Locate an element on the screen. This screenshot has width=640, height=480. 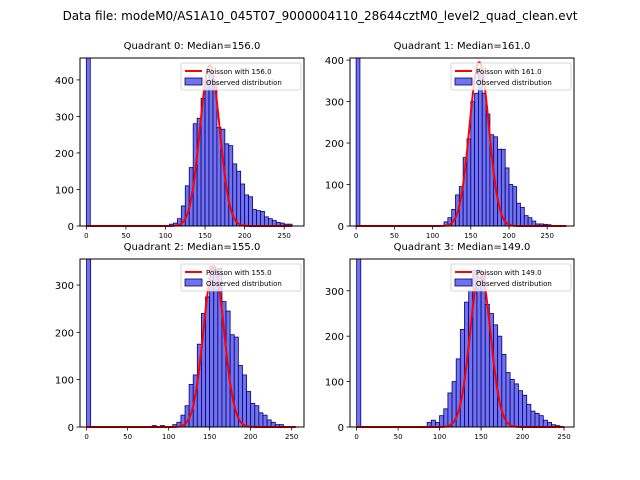
quadrant-3-ytick-label-100: 100 is located at coordinates (334, 383).